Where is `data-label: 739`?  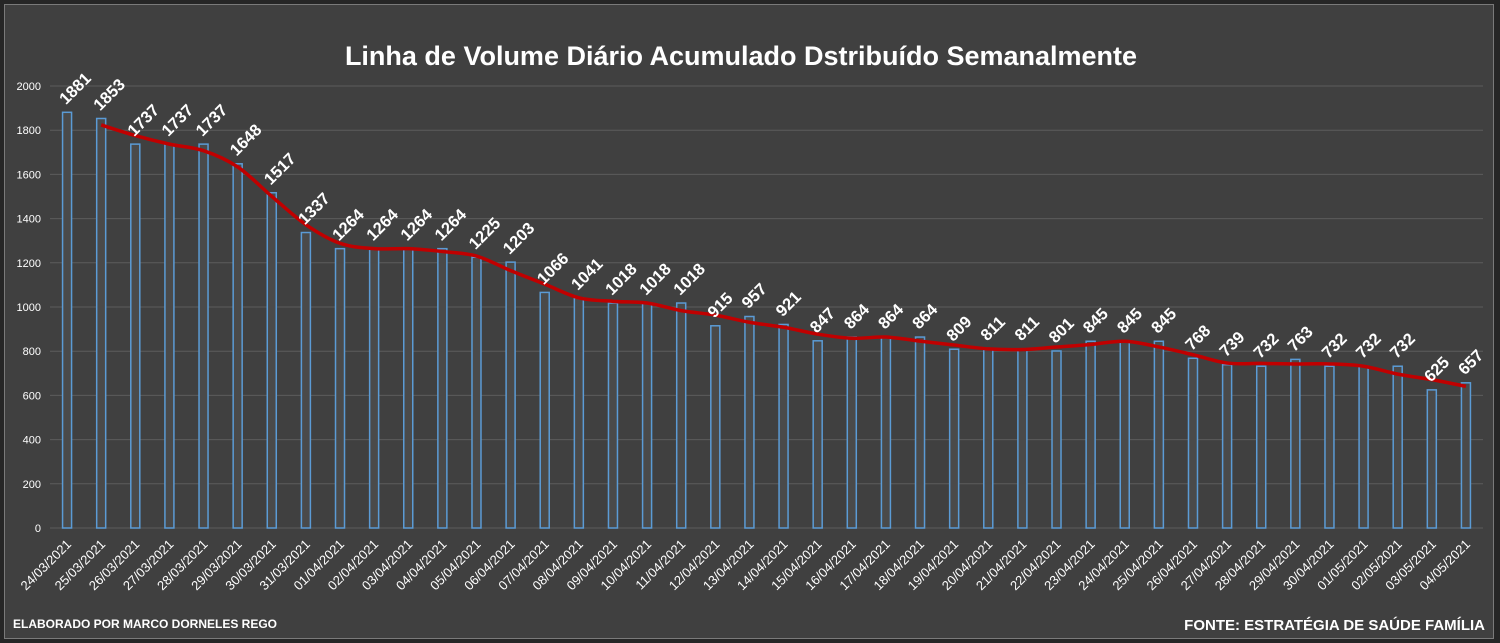
data-label: 739 is located at coordinates (1232, 344).